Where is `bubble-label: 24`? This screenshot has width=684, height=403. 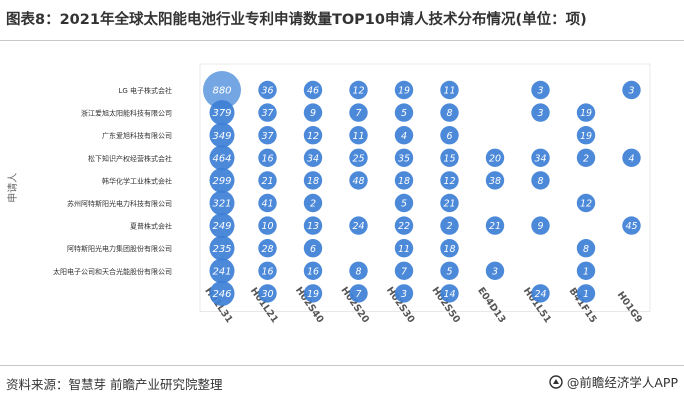 bubble-label: 24 is located at coordinates (540, 294).